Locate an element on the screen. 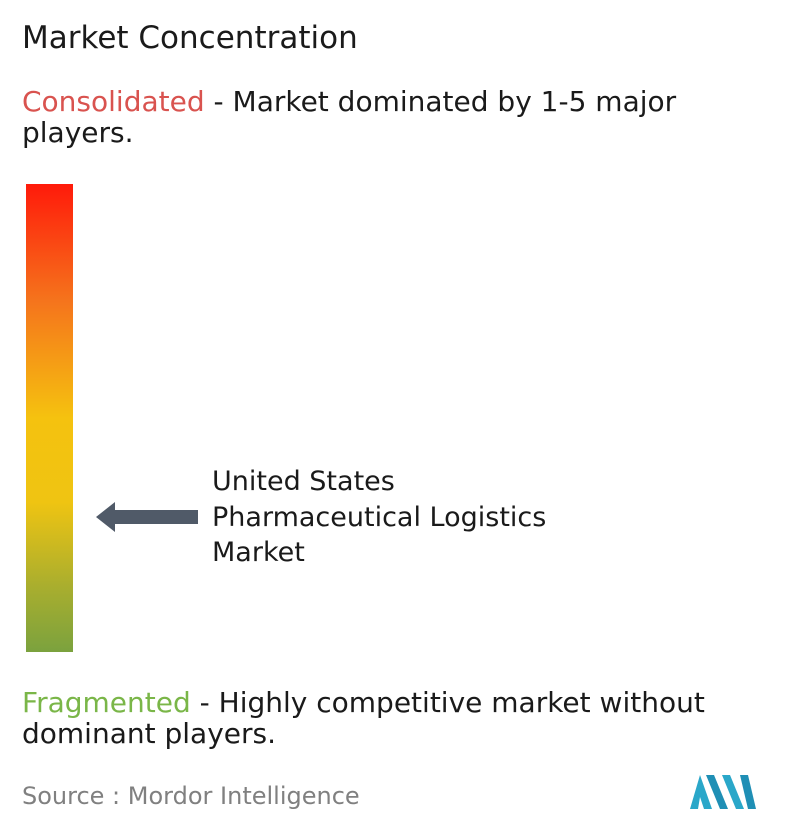  chart-title: Market Concentration is located at coordinates (190, 38).